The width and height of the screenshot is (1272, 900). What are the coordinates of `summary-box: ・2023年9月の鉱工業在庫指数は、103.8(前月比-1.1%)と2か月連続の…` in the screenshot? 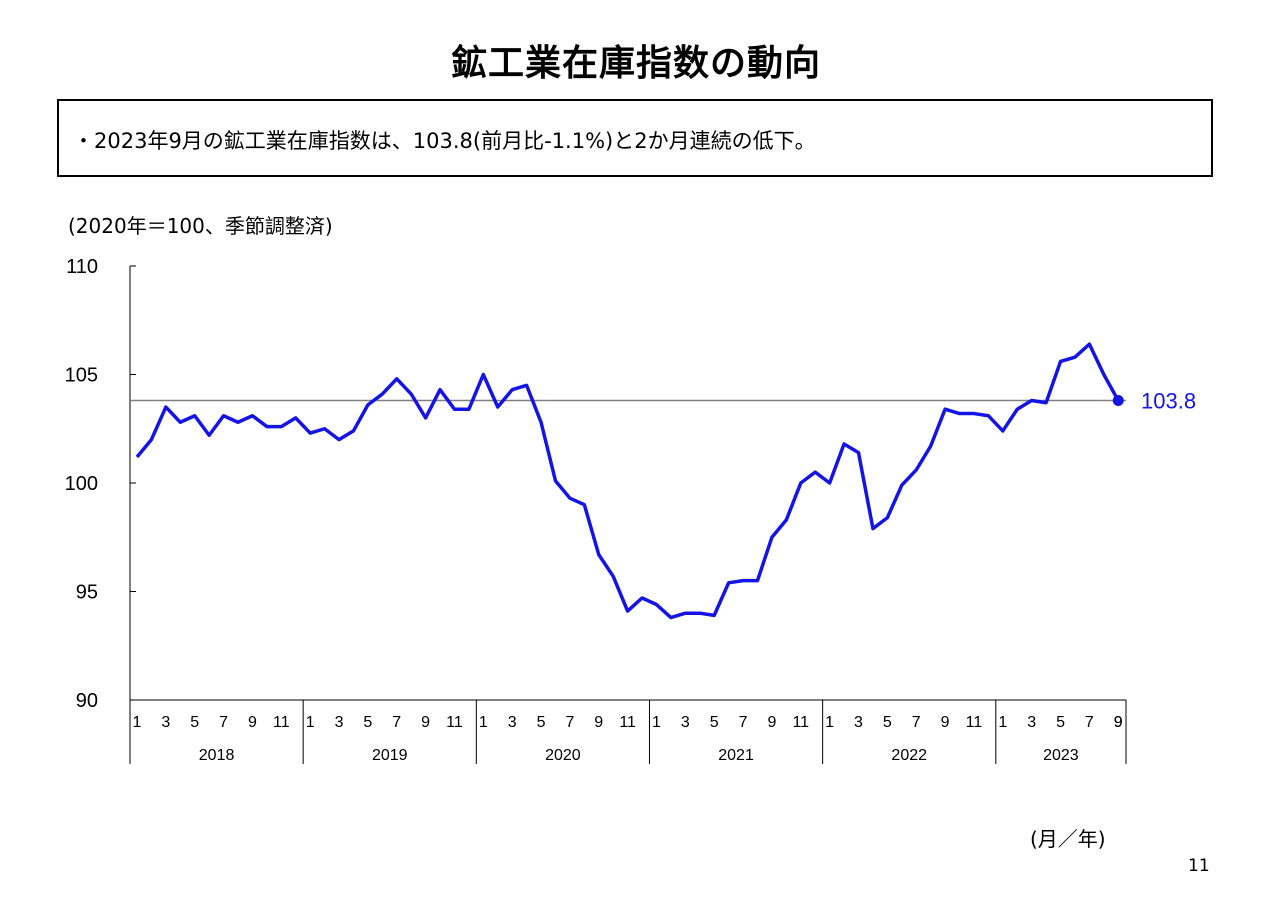 It's located at (635, 138).